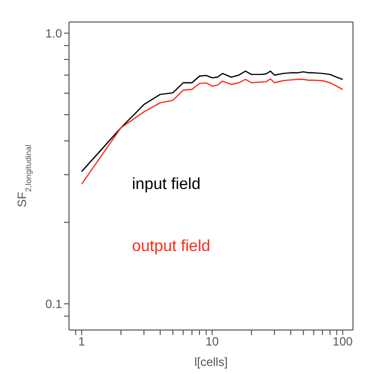 The image size is (374, 374). Describe the element at coordinates (53, 33) in the screenshot. I see `y-tick-label: 1.0` at that location.